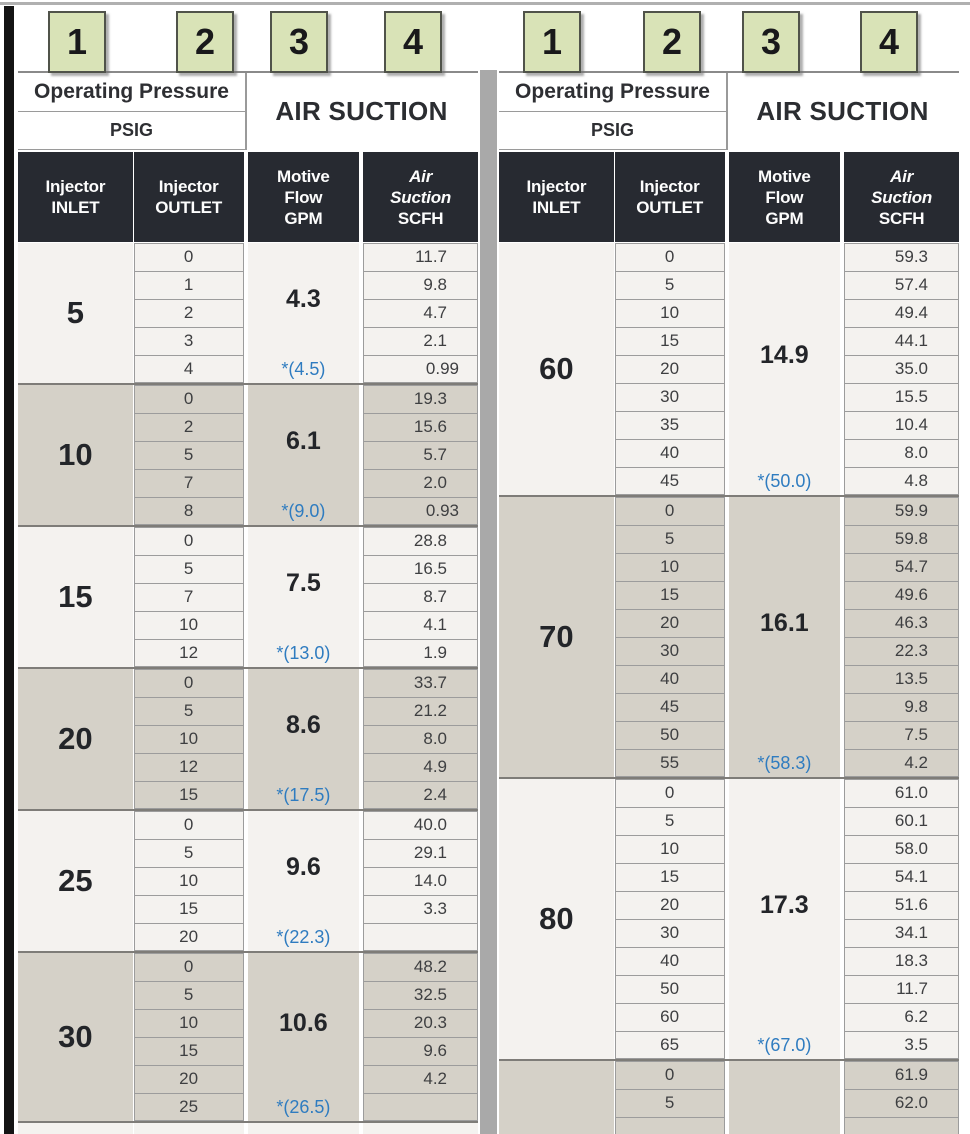 The height and width of the screenshot is (1134, 970). What do you see at coordinates (303, 936) in the screenshot?
I see `max-outlet-starred-value: *(22.3)` at bounding box center [303, 936].